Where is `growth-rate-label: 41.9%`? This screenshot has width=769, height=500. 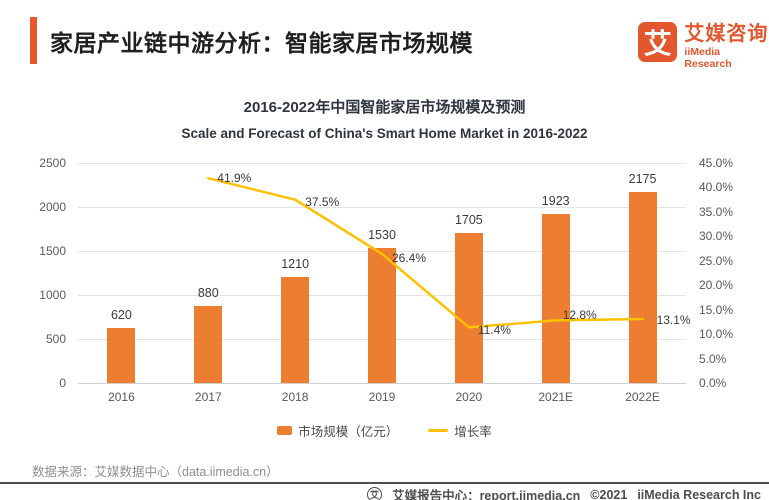
growth-rate-label: 41.9% is located at coordinates (234, 178).